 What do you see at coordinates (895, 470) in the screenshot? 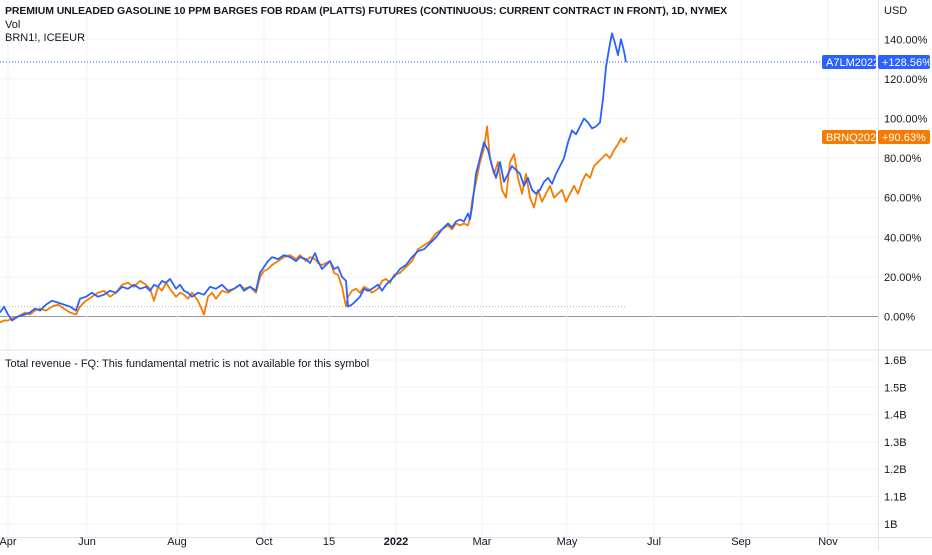
I see `revenue-tick-label: 1.2B` at bounding box center [895, 470].